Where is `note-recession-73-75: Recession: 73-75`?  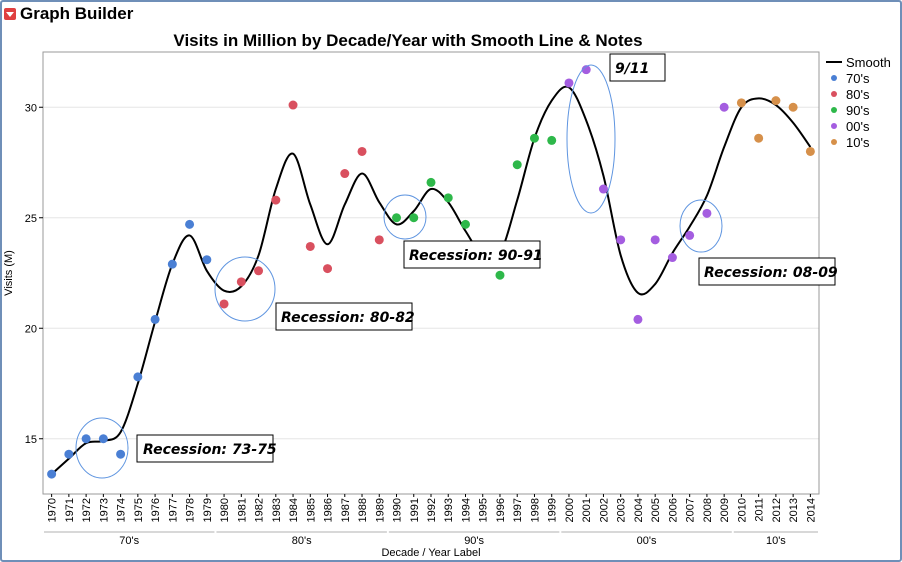 note-recession-73-75: Recession: 73-75 is located at coordinates (210, 450).